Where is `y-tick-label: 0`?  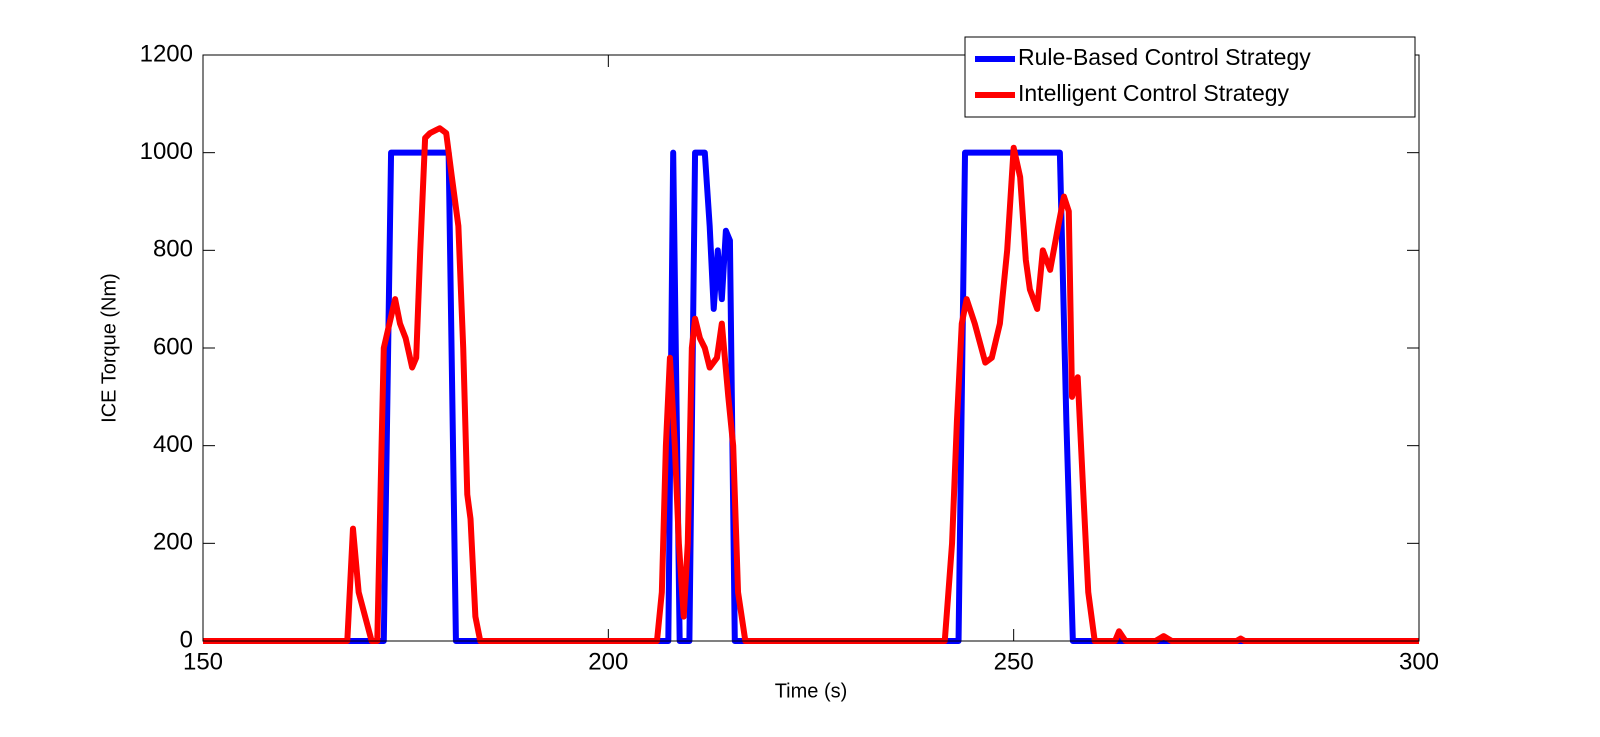
y-tick-label: 0 is located at coordinates (186, 639).